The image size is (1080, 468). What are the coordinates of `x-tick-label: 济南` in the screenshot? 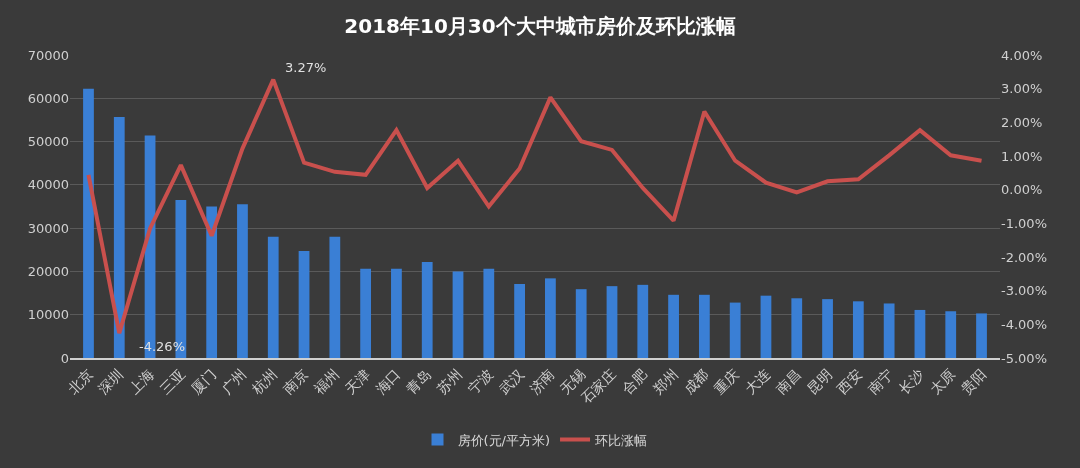 It's located at (542, 381).